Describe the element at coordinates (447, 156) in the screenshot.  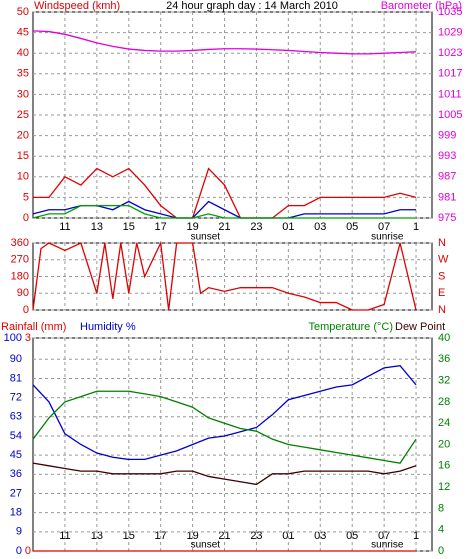
I see `y2-tick-label: 993` at that location.